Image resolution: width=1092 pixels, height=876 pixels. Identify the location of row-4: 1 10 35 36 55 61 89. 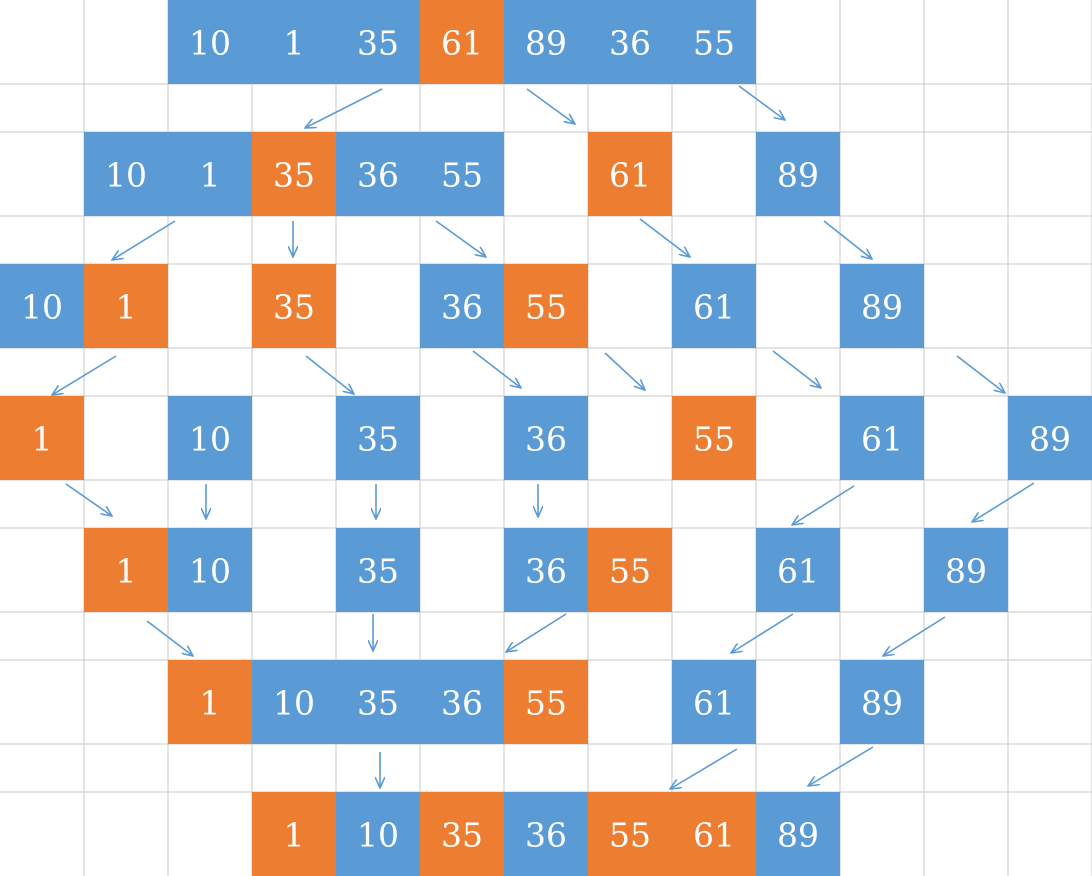
(546, 438).